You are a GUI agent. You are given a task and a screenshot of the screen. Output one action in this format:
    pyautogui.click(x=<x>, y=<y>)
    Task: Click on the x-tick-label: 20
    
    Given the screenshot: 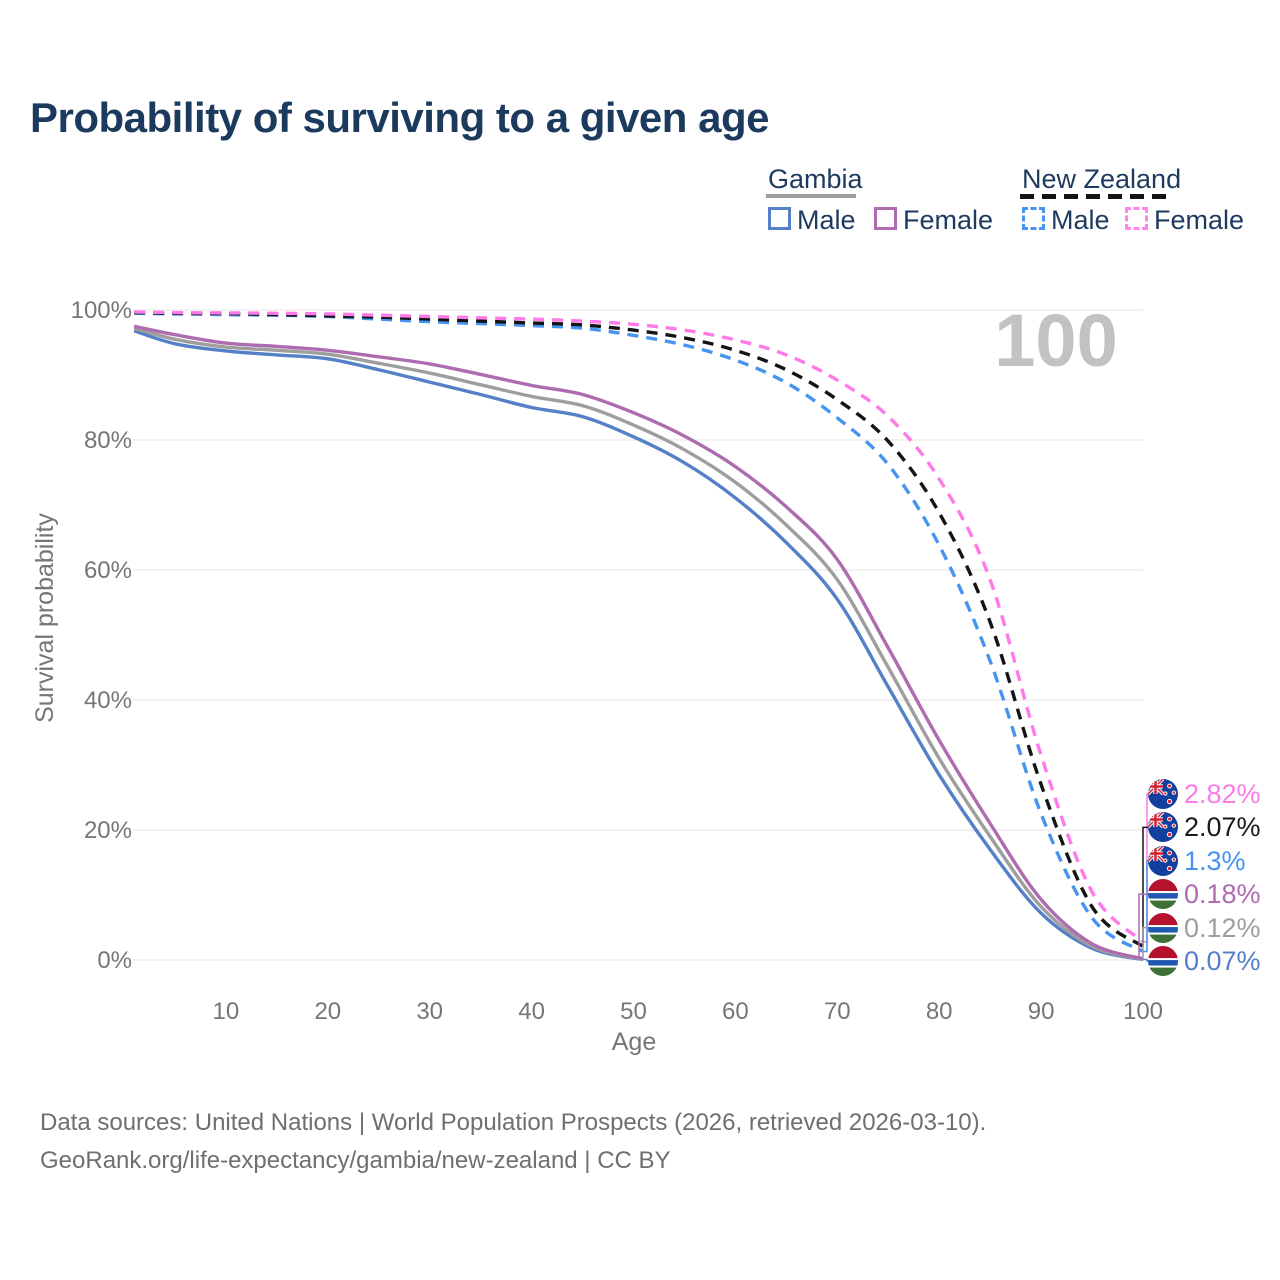 What is the action you would take?
    pyautogui.click(x=328, y=1011)
    